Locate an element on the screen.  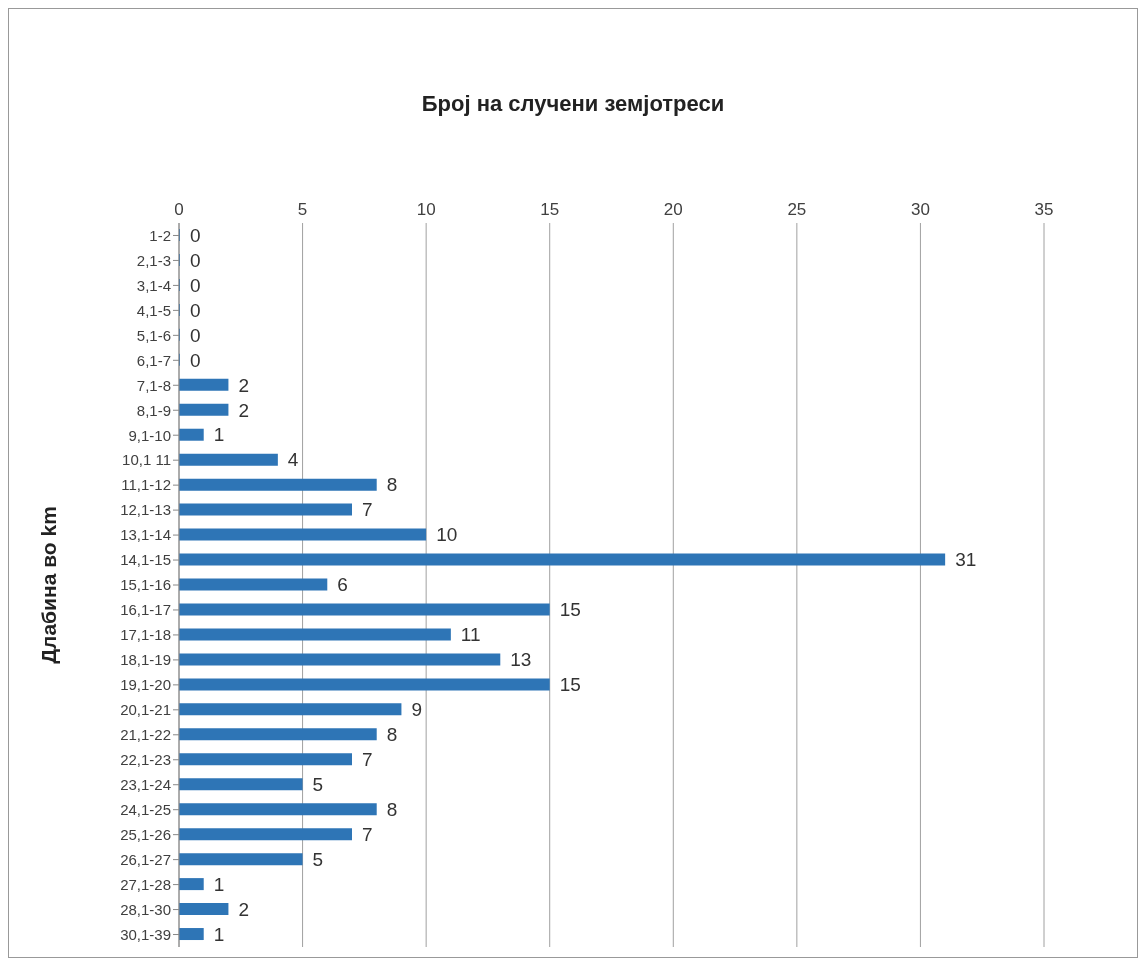
y-tick-label: 26,1-27 is located at coordinates (145, 859).